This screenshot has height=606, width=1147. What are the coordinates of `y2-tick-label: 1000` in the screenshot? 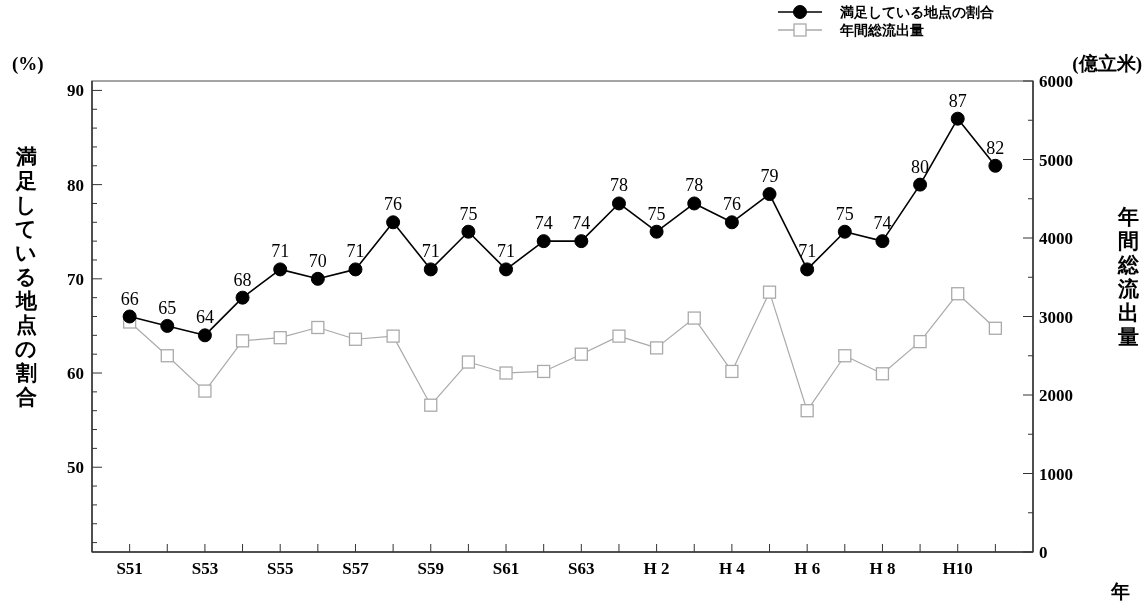 It's located at (1056, 474).